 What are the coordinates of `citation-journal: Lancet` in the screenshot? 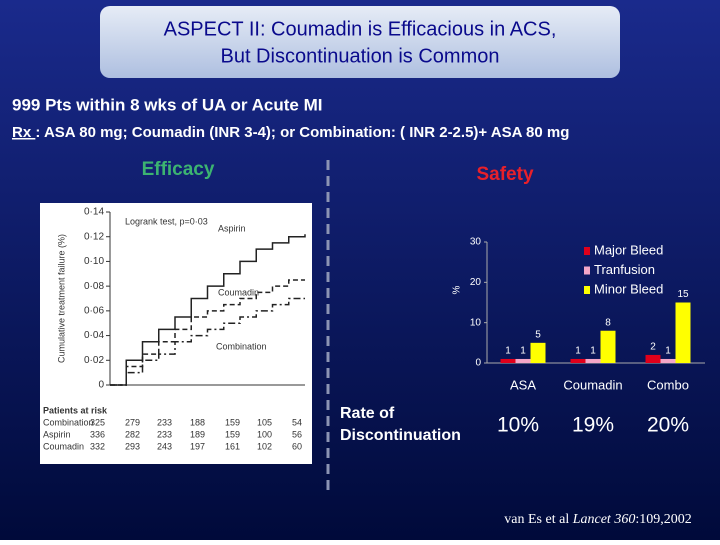 It's located at (592, 519).